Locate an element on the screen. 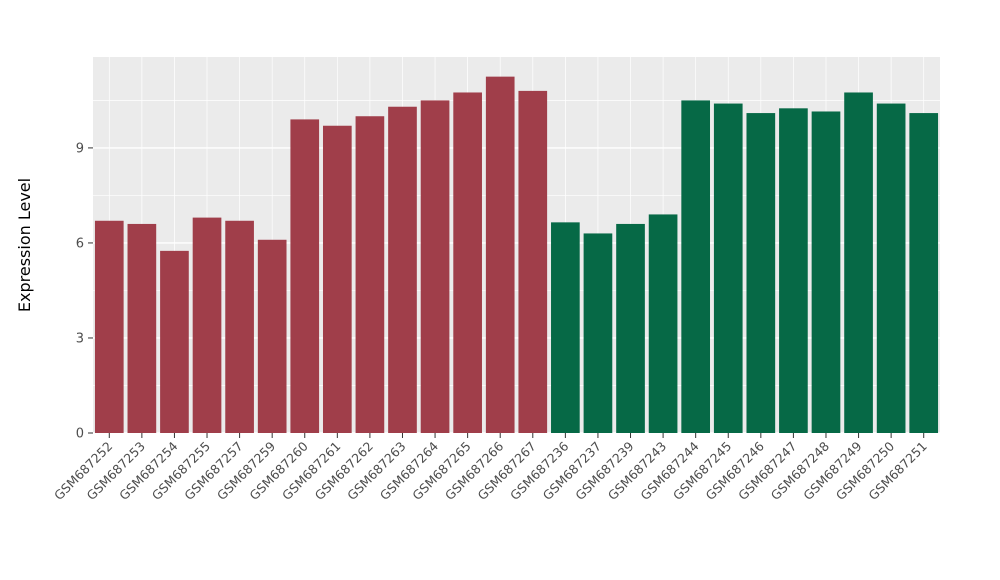  y-tick-label: 0 is located at coordinates (80, 434).